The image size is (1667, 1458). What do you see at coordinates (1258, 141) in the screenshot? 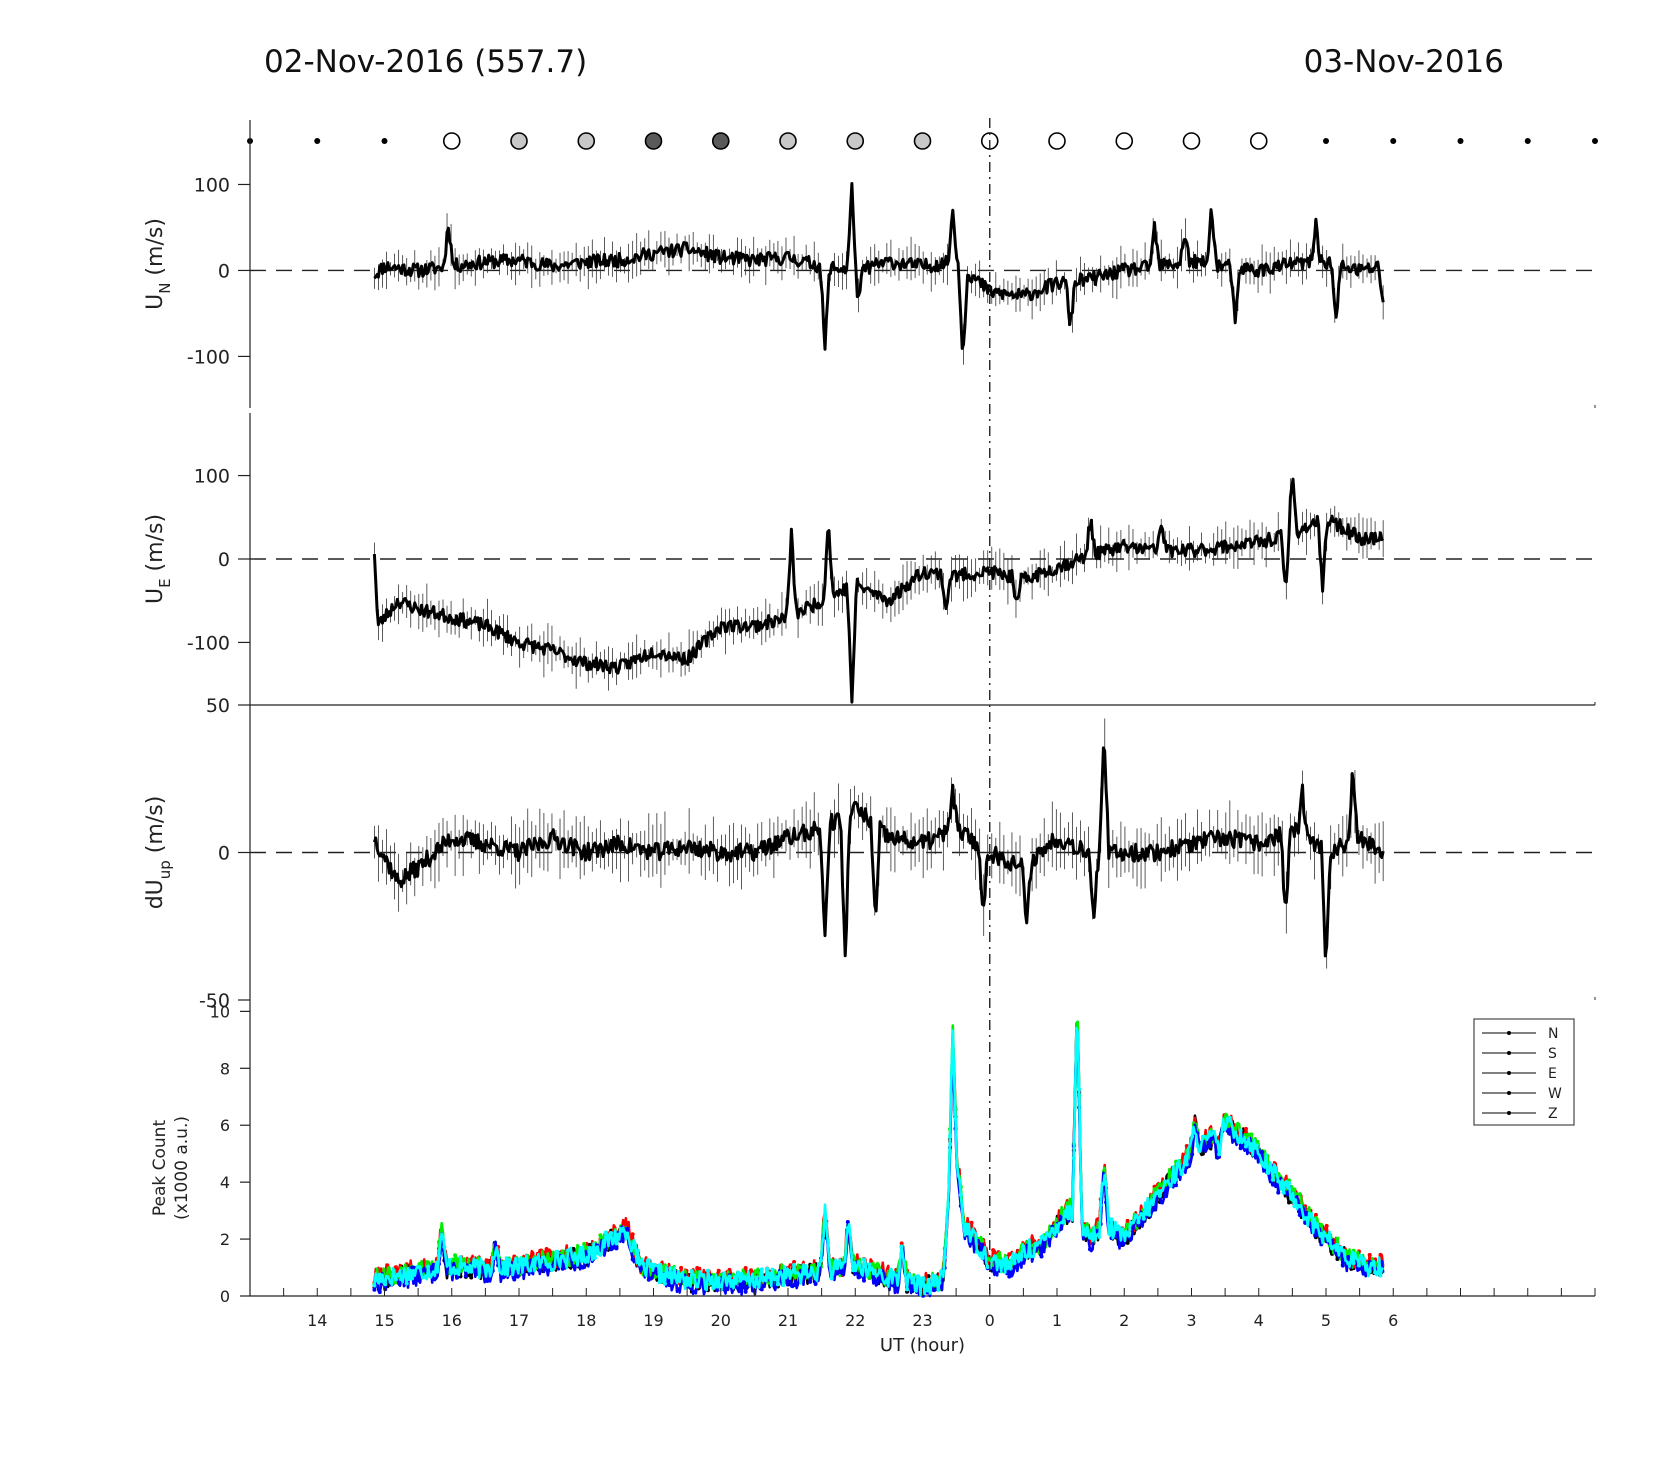
I see `moon-marker-open` at bounding box center [1258, 141].